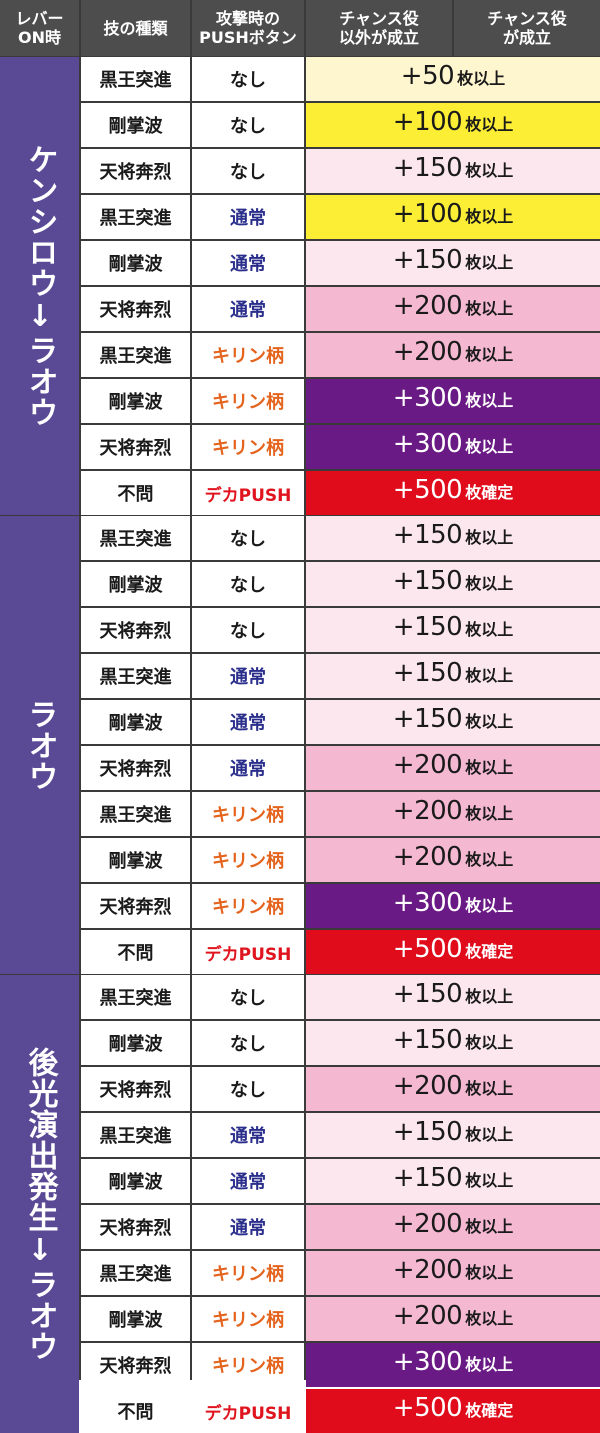 The height and width of the screenshot is (1433, 600). What do you see at coordinates (453, 217) in the screenshot?
I see `result-cell: +100 枚以上` at bounding box center [453, 217].